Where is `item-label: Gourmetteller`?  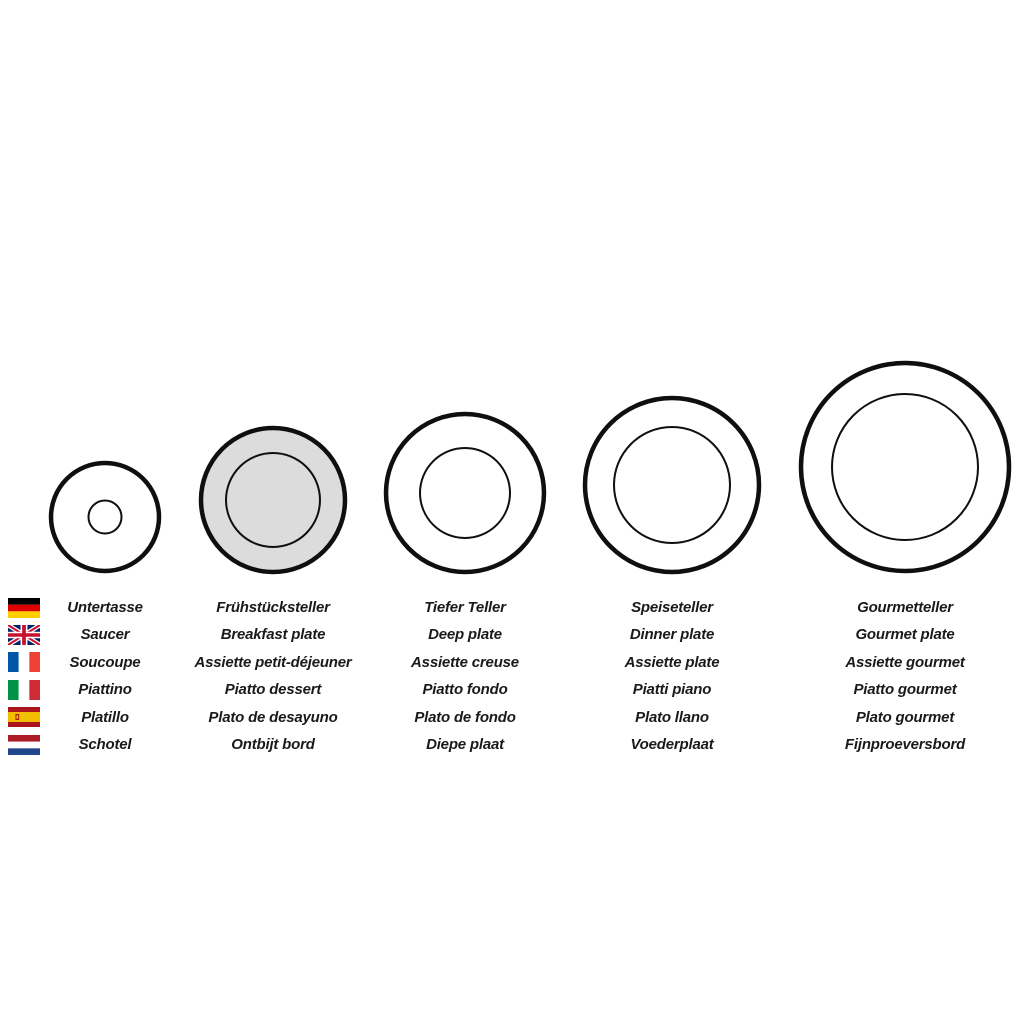 item-label: Gourmetteller is located at coordinates (905, 607).